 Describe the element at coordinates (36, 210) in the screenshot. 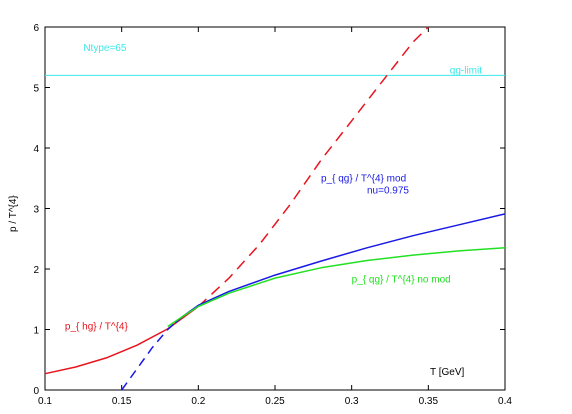

I see `y-tick-label: 3` at that location.